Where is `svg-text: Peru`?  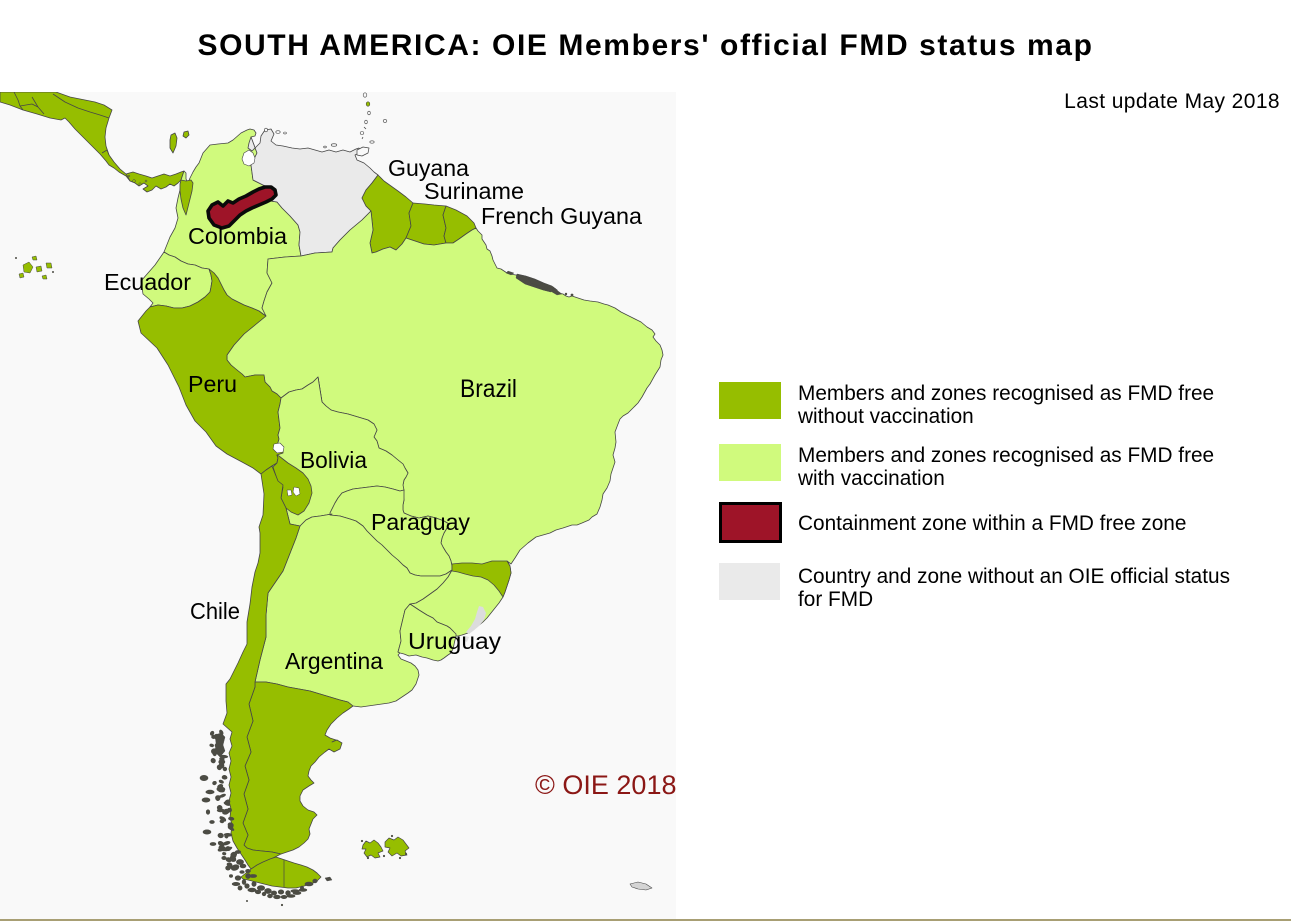 svg-text: Peru is located at coordinates (212, 384).